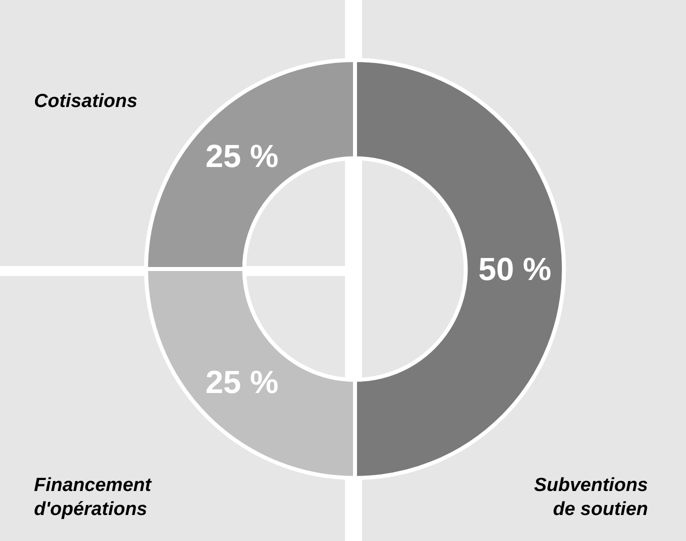 The width and height of the screenshot is (686, 541). I want to click on data-label: 50 %, so click(515, 269).